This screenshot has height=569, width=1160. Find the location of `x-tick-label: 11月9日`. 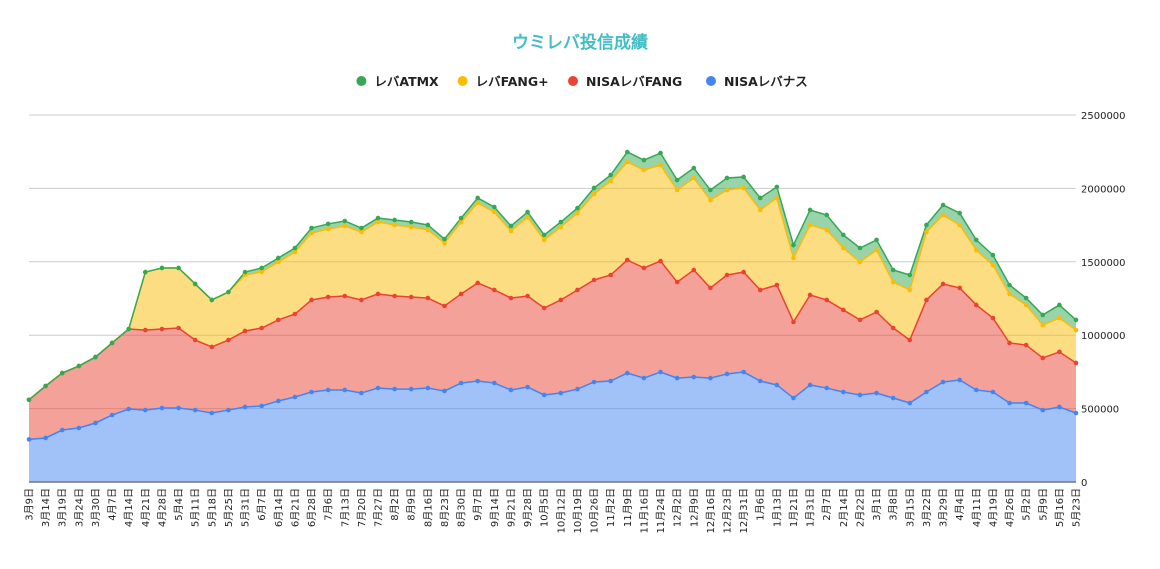

x-tick-label: 11月9日 is located at coordinates (628, 507).